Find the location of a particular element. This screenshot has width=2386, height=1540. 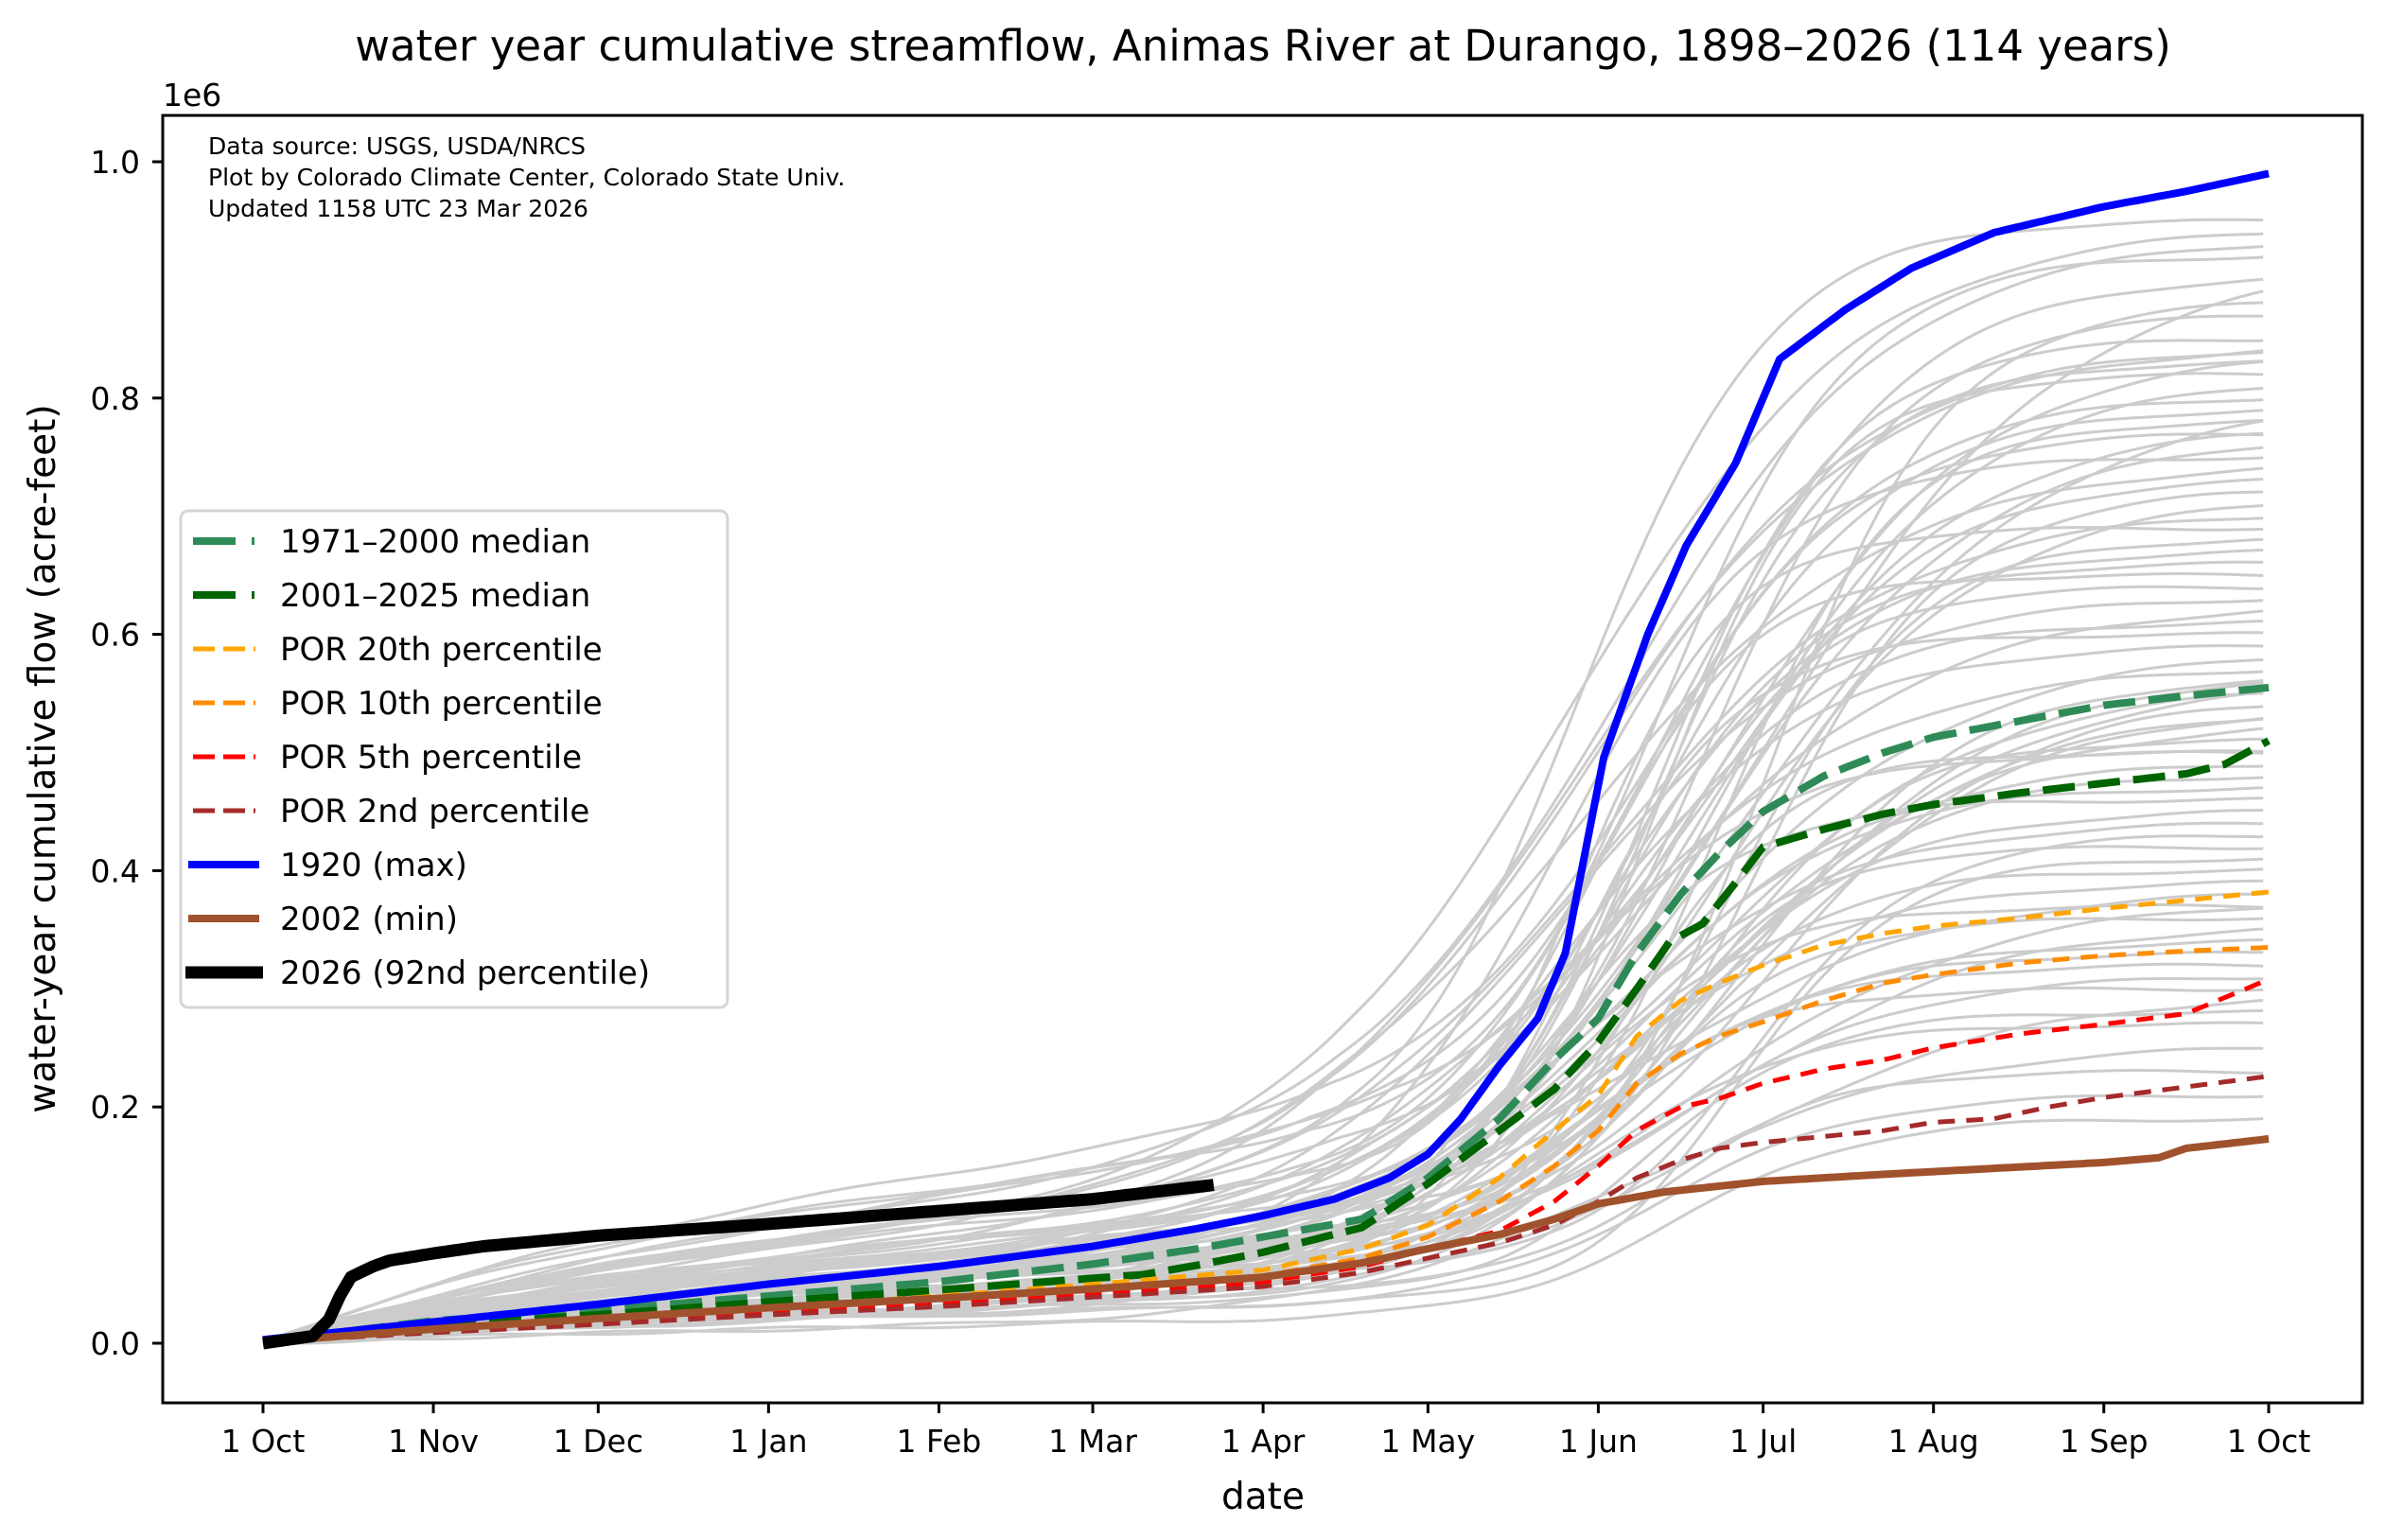

x-tick-label: 1 Nov is located at coordinates (433, 1441).